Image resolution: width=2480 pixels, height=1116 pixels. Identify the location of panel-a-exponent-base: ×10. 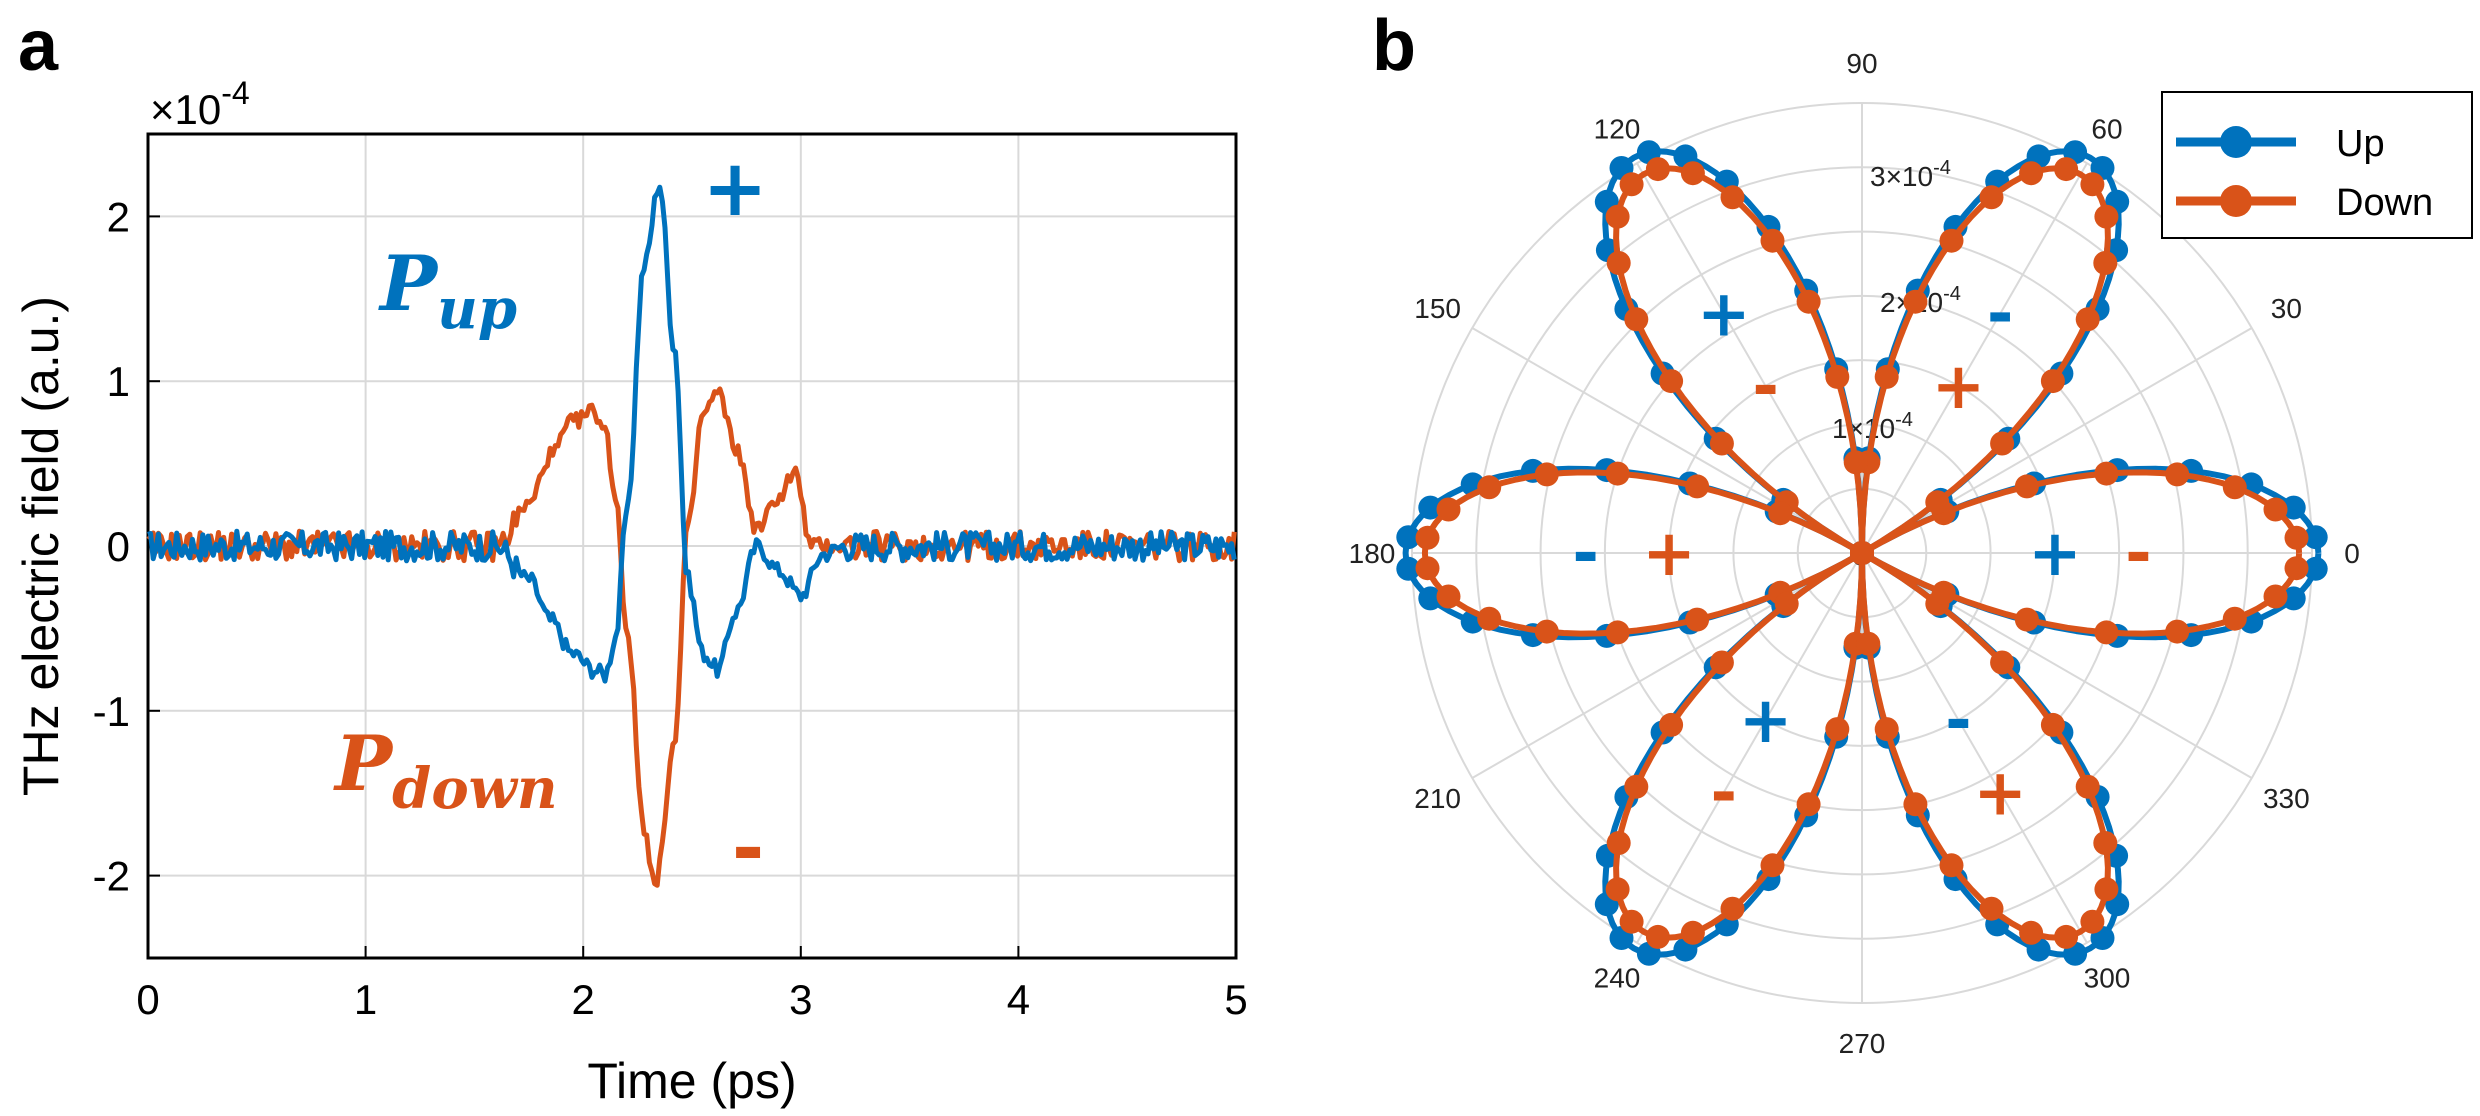
(185, 109).